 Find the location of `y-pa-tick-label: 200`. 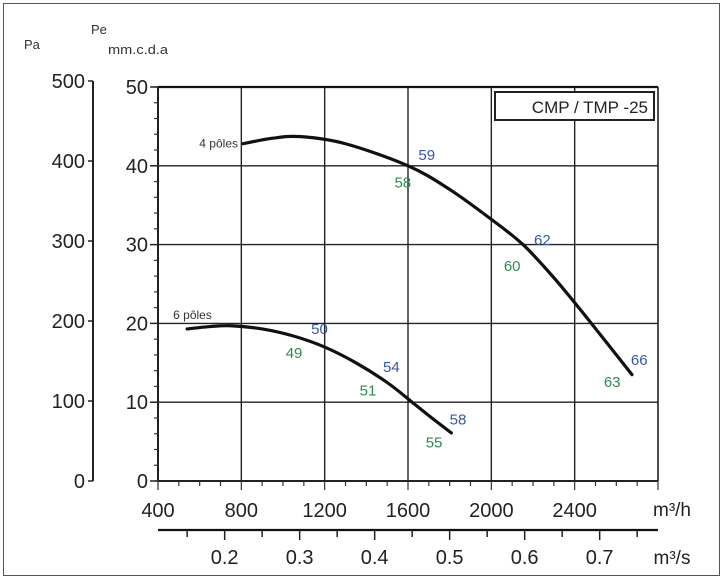

y-pa-tick-label: 200 is located at coordinates (68, 322).